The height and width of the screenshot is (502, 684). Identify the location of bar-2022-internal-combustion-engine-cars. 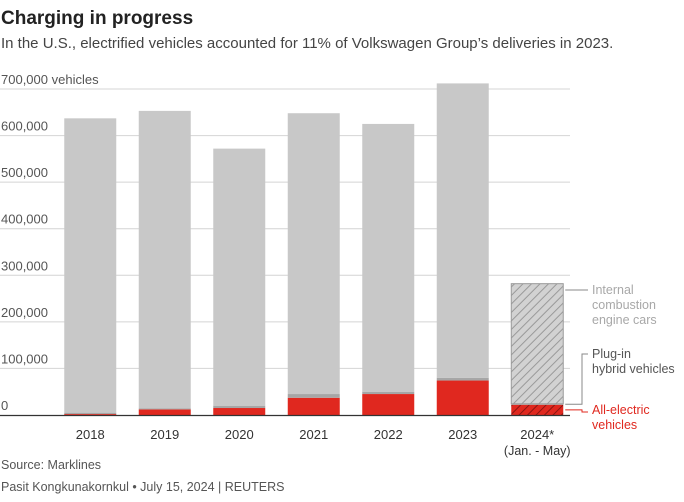
(388, 257).